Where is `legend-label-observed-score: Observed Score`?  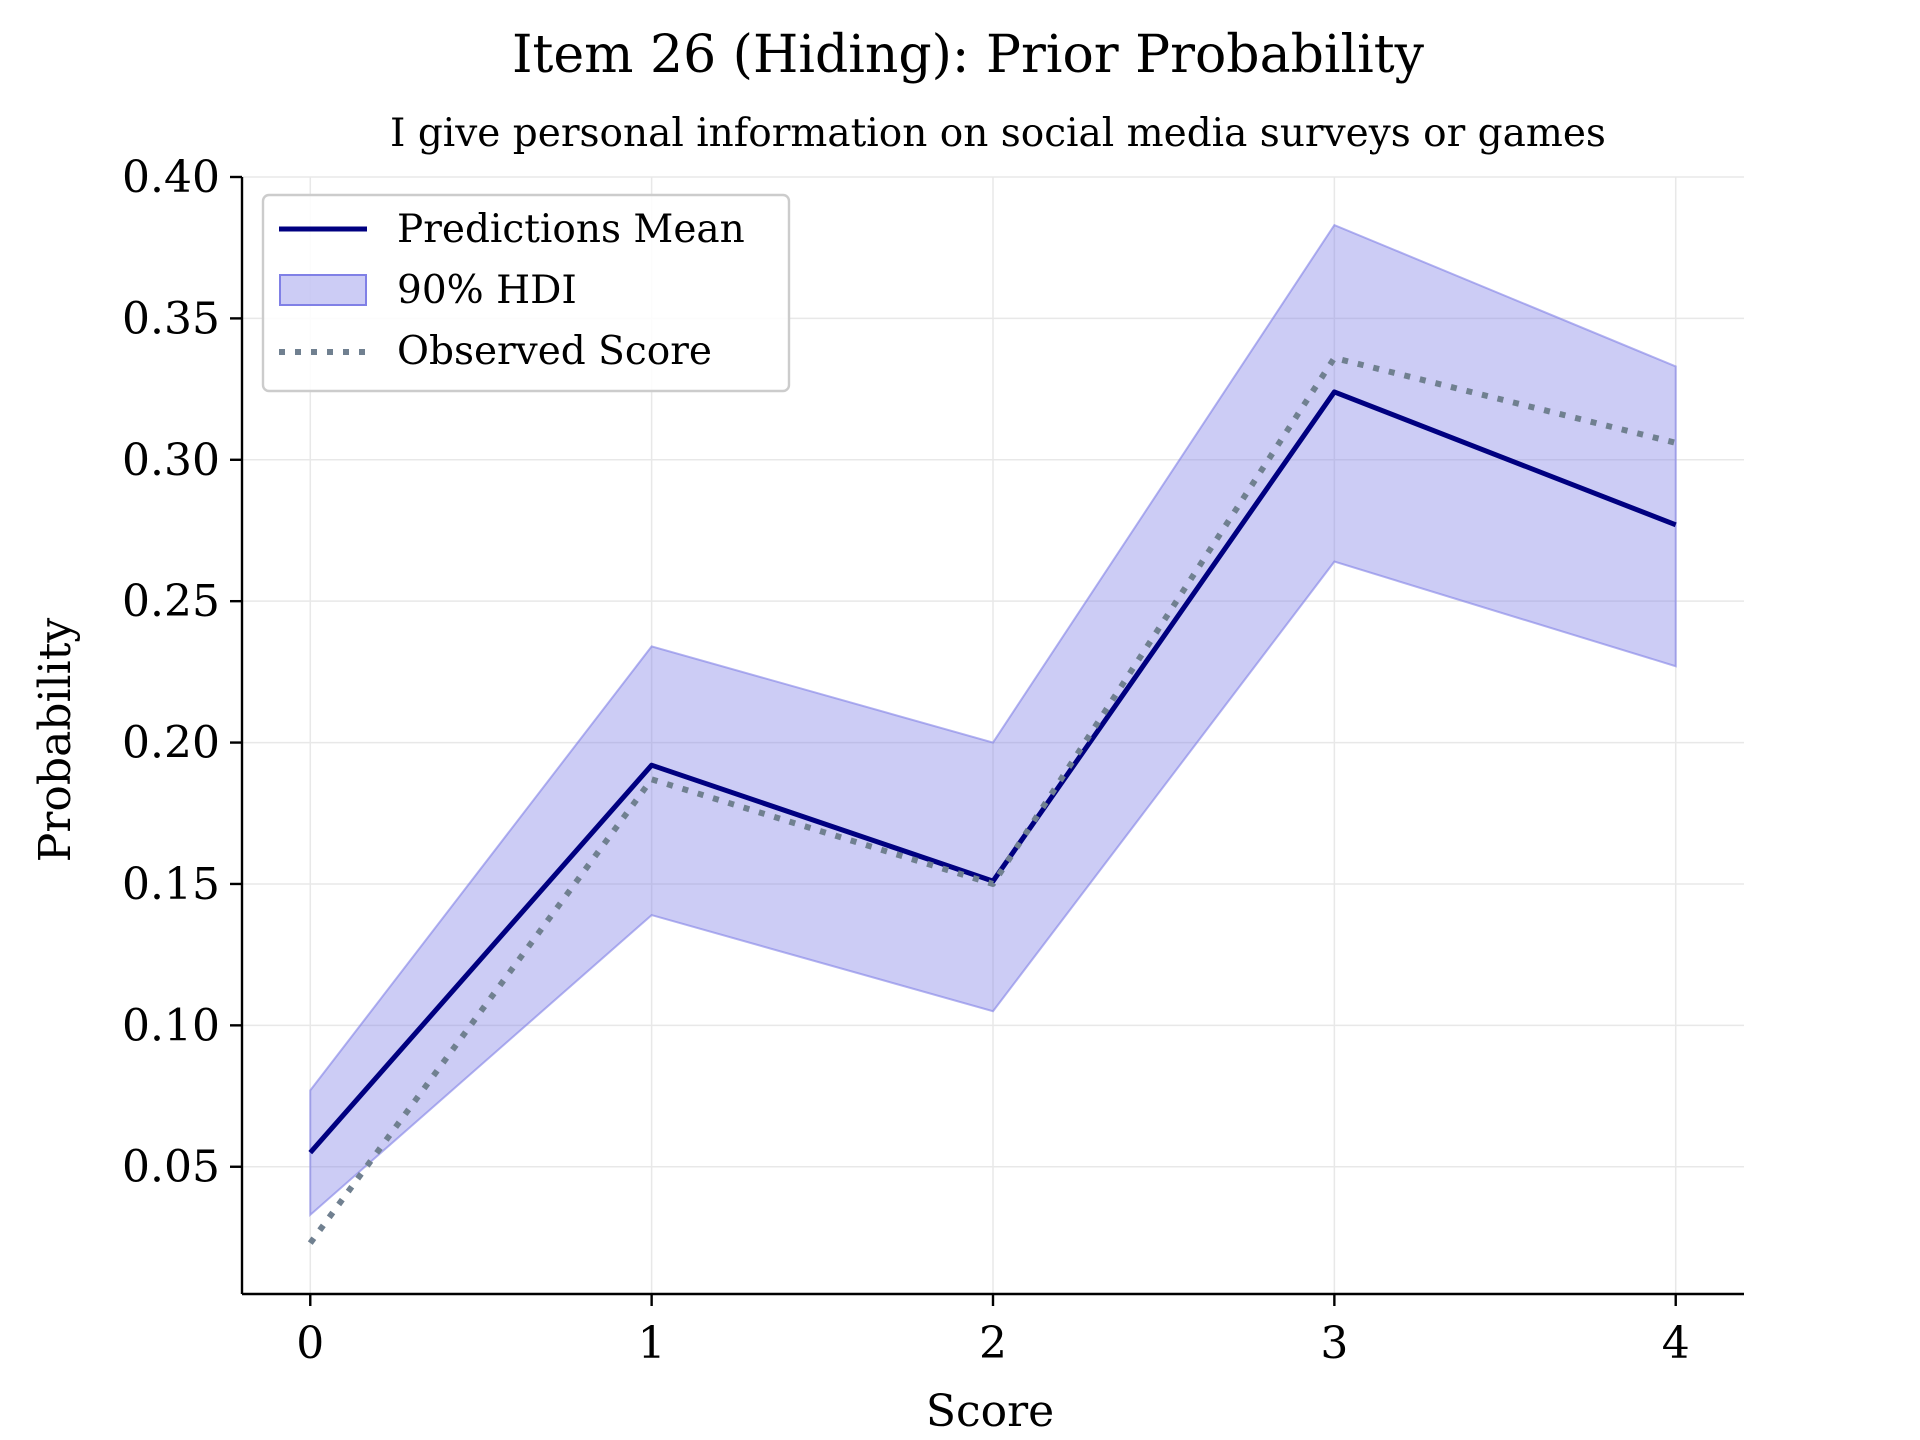 legend-label-observed-score: Observed Score is located at coordinates (554, 351).